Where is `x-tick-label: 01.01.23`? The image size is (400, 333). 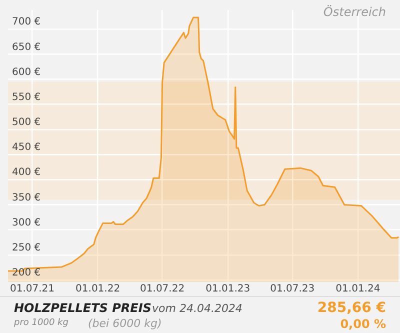 x-tick-label: 01.01.23 is located at coordinates (228, 289).